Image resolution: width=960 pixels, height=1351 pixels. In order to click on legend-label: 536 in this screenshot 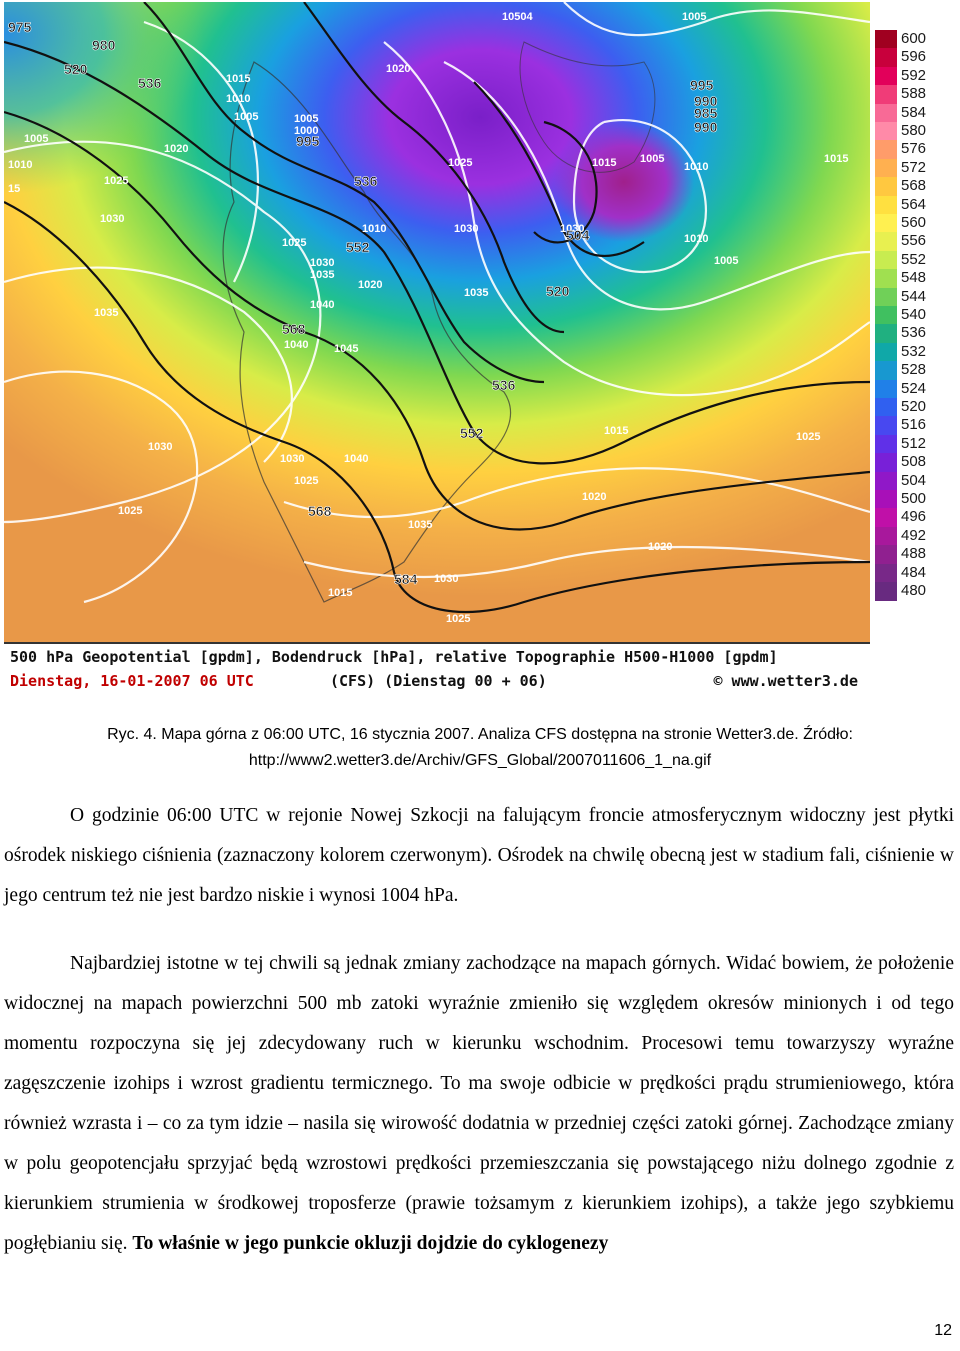, I will do `click(914, 333)`.